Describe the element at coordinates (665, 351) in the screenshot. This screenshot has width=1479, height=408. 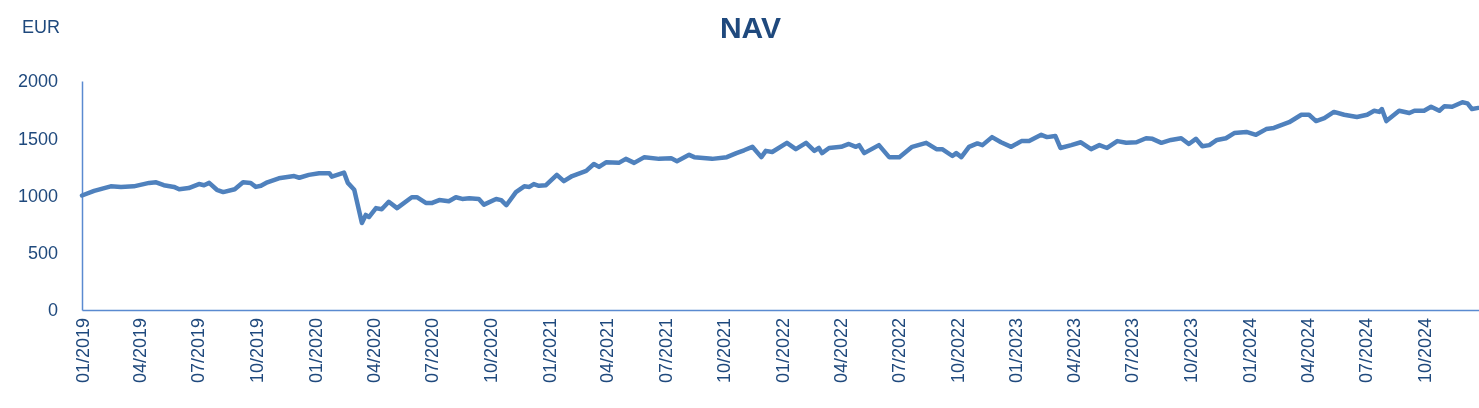
I see `x-tick-label: 07/2021` at that location.